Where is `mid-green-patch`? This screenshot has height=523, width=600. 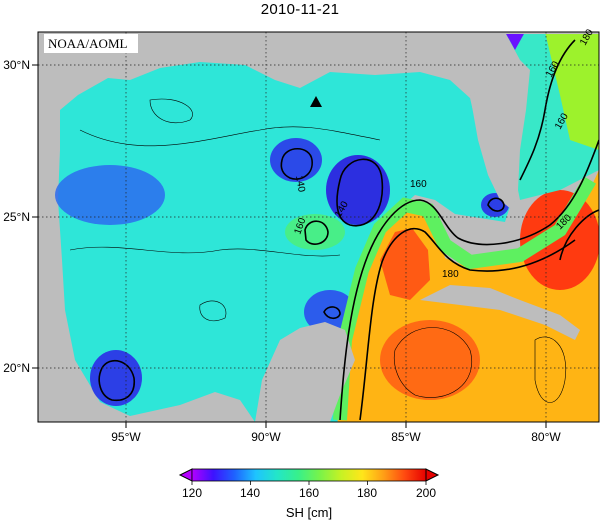 mid-green-patch is located at coordinates (315, 232).